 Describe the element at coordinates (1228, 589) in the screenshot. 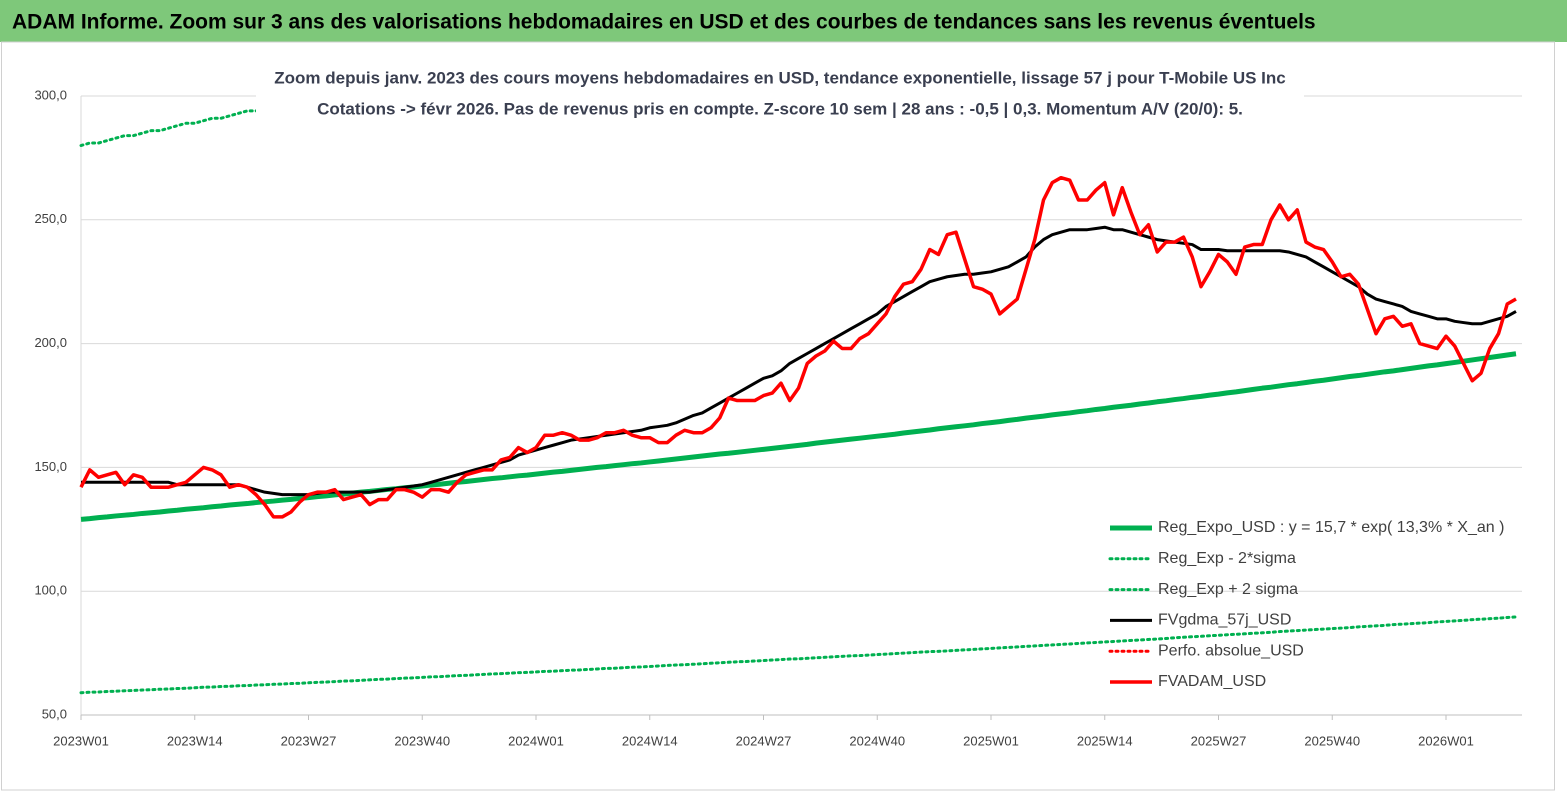

I see `legend-label: Reg_Exp + 2 sigma` at that location.